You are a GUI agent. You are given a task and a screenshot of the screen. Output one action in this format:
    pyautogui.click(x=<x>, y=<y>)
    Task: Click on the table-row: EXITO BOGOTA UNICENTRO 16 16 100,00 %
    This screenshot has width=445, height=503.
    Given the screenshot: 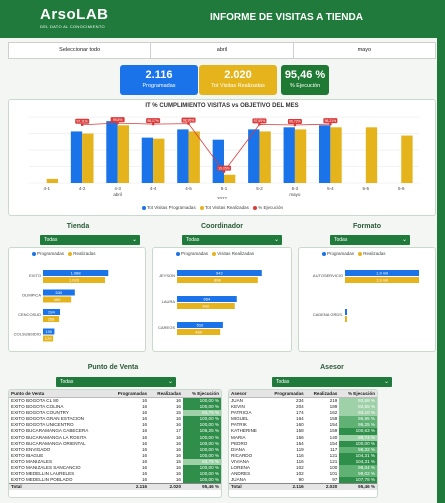 What is the action you would take?
    pyautogui.click(x=115, y=425)
    